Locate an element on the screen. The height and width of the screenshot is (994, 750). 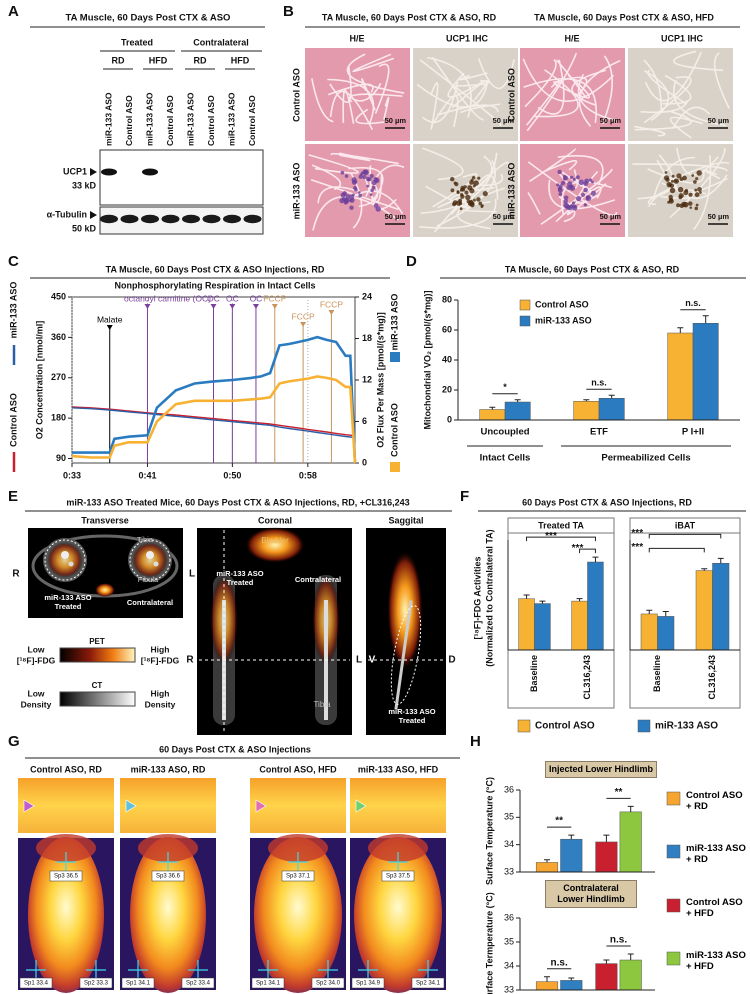
colorbar-label: [¹⁸F]-FDG is located at coordinates (36, 660).